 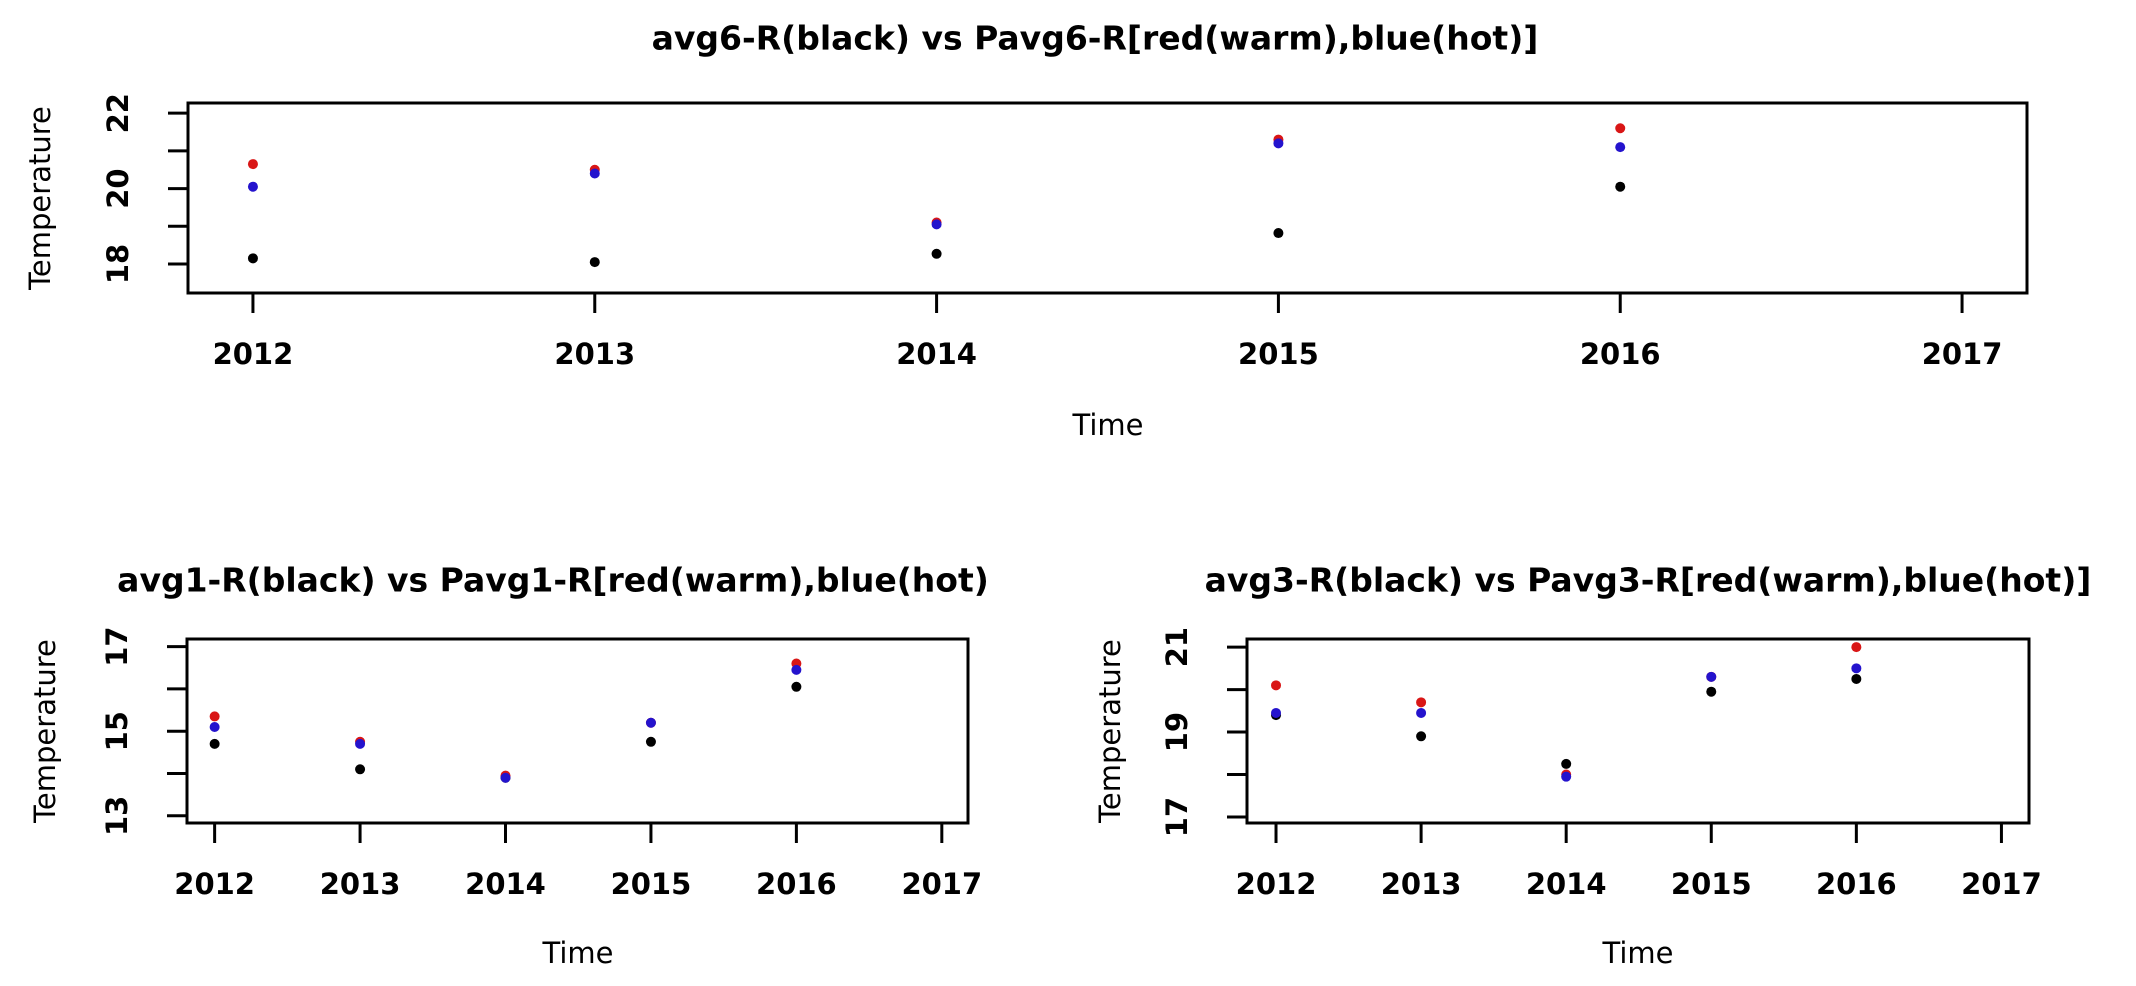 What do you see at coordinates (1278, 354) in the screenshot?
I see `x-tick-label-avg6: 2015` at bounding box center [1278, 354].